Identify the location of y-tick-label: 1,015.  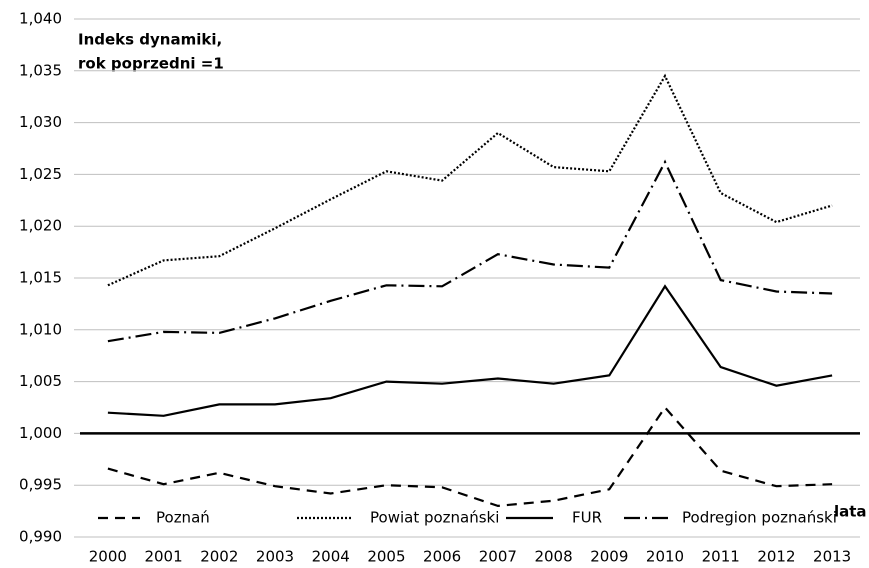
(40, 278).